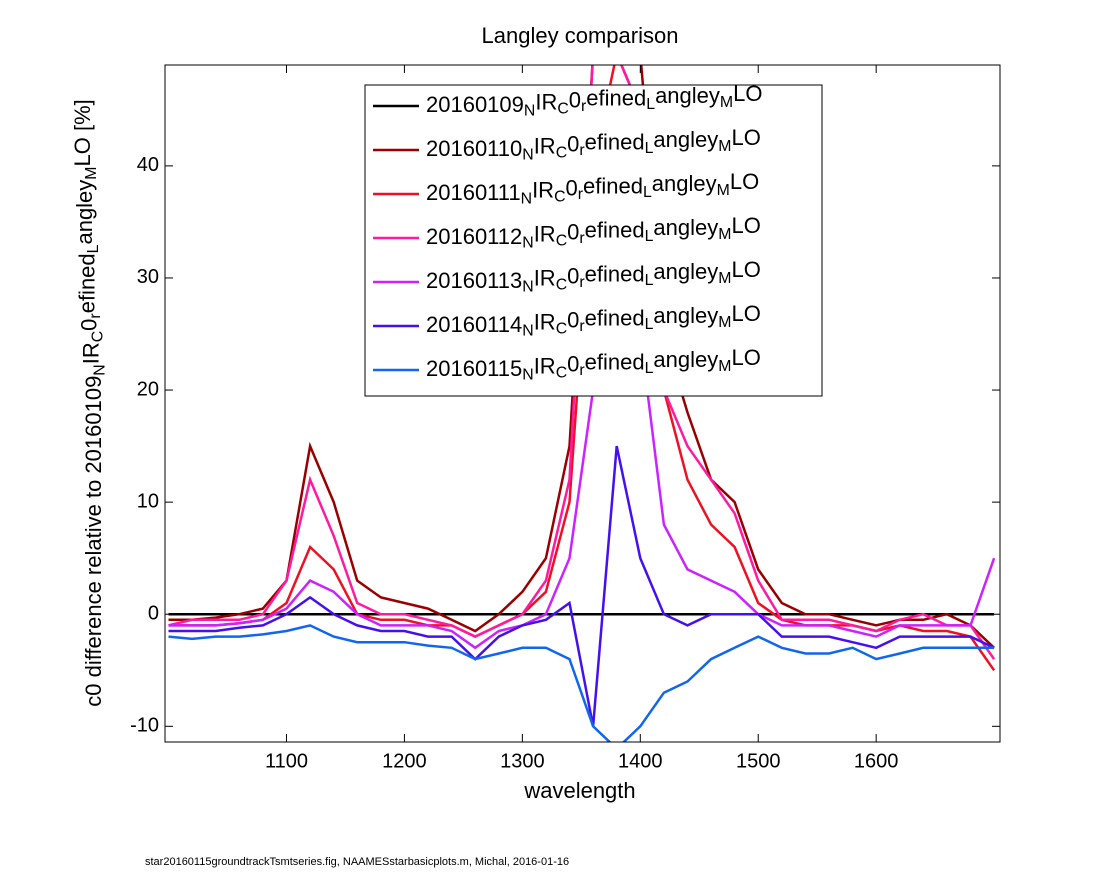 This screenshot has width=1105, height=873. I want to click on x-axis-label: wavelength, so click(579, 790).